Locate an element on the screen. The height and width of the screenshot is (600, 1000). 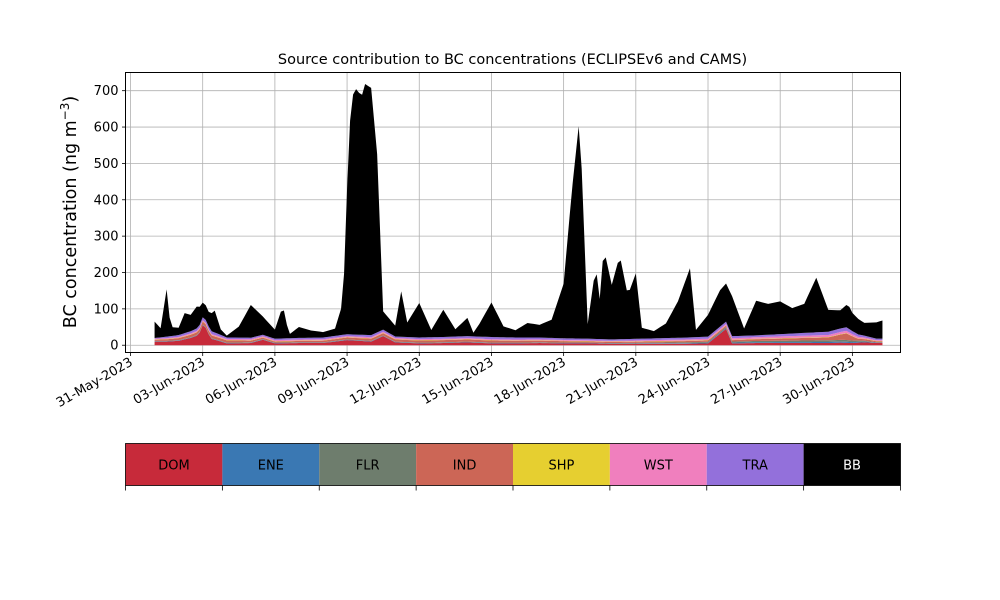
area-ind is located at coordinates (518, 332).